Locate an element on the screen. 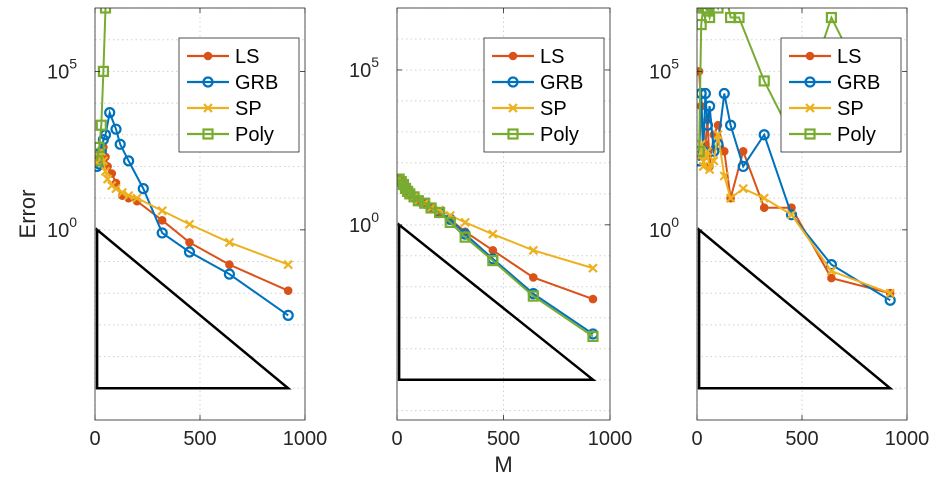 This screenshot has height=489, width=942. x-axis-label: M is located at coordinates (503, 464).